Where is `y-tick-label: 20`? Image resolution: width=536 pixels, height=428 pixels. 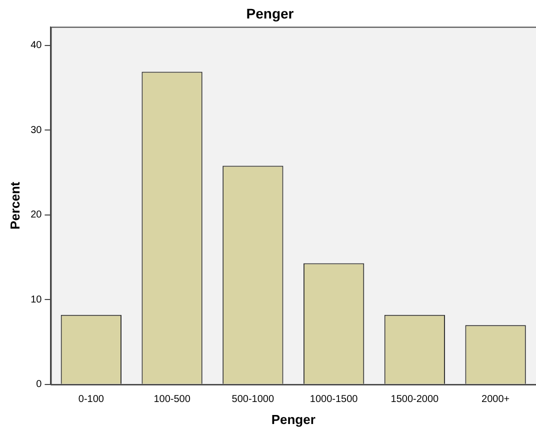
y-tick-label: 20 is located at coordinates (36, 215).